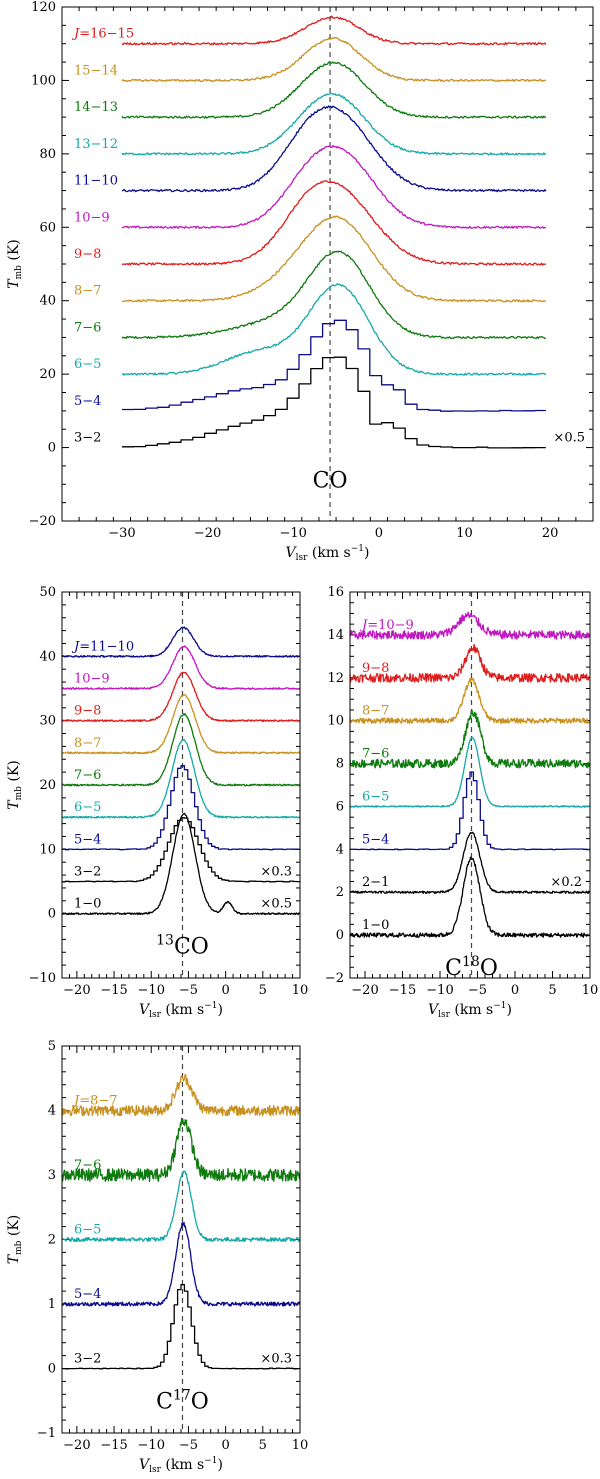 The height and width of the screenshot is (1479, 600). Describe the element at coordinates (47, 849) in the screenshot. I see `y-tick-label: 10` at that location.